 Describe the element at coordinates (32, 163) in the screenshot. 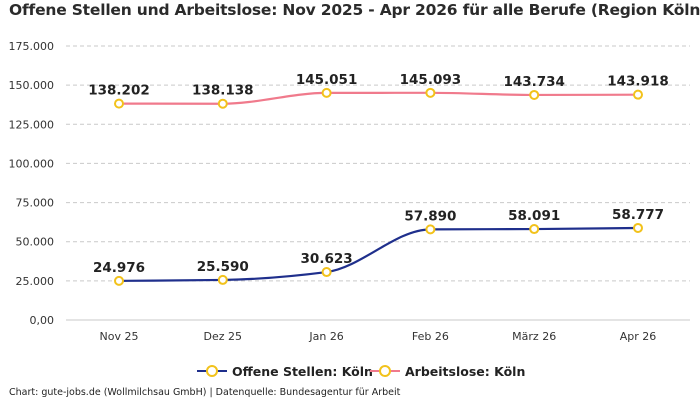

I see `y-tick-label: 100.000` at that location.